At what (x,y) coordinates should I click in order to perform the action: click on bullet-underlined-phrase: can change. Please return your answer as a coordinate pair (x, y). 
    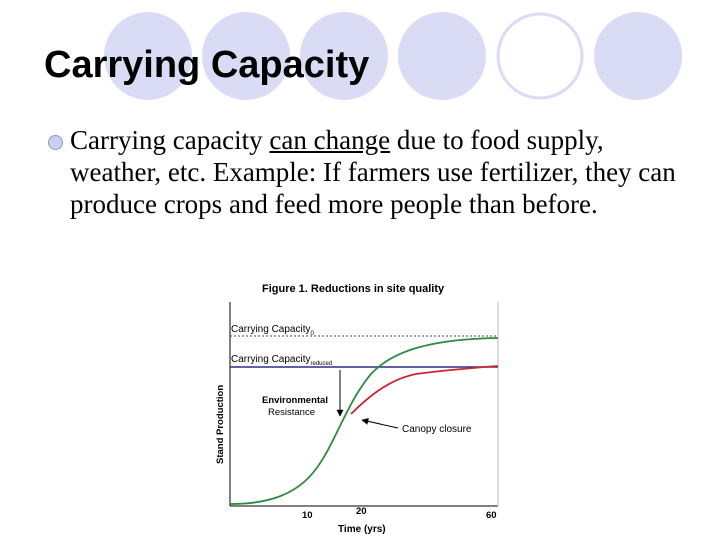
    Looking at the image, I should click on (330, 140).